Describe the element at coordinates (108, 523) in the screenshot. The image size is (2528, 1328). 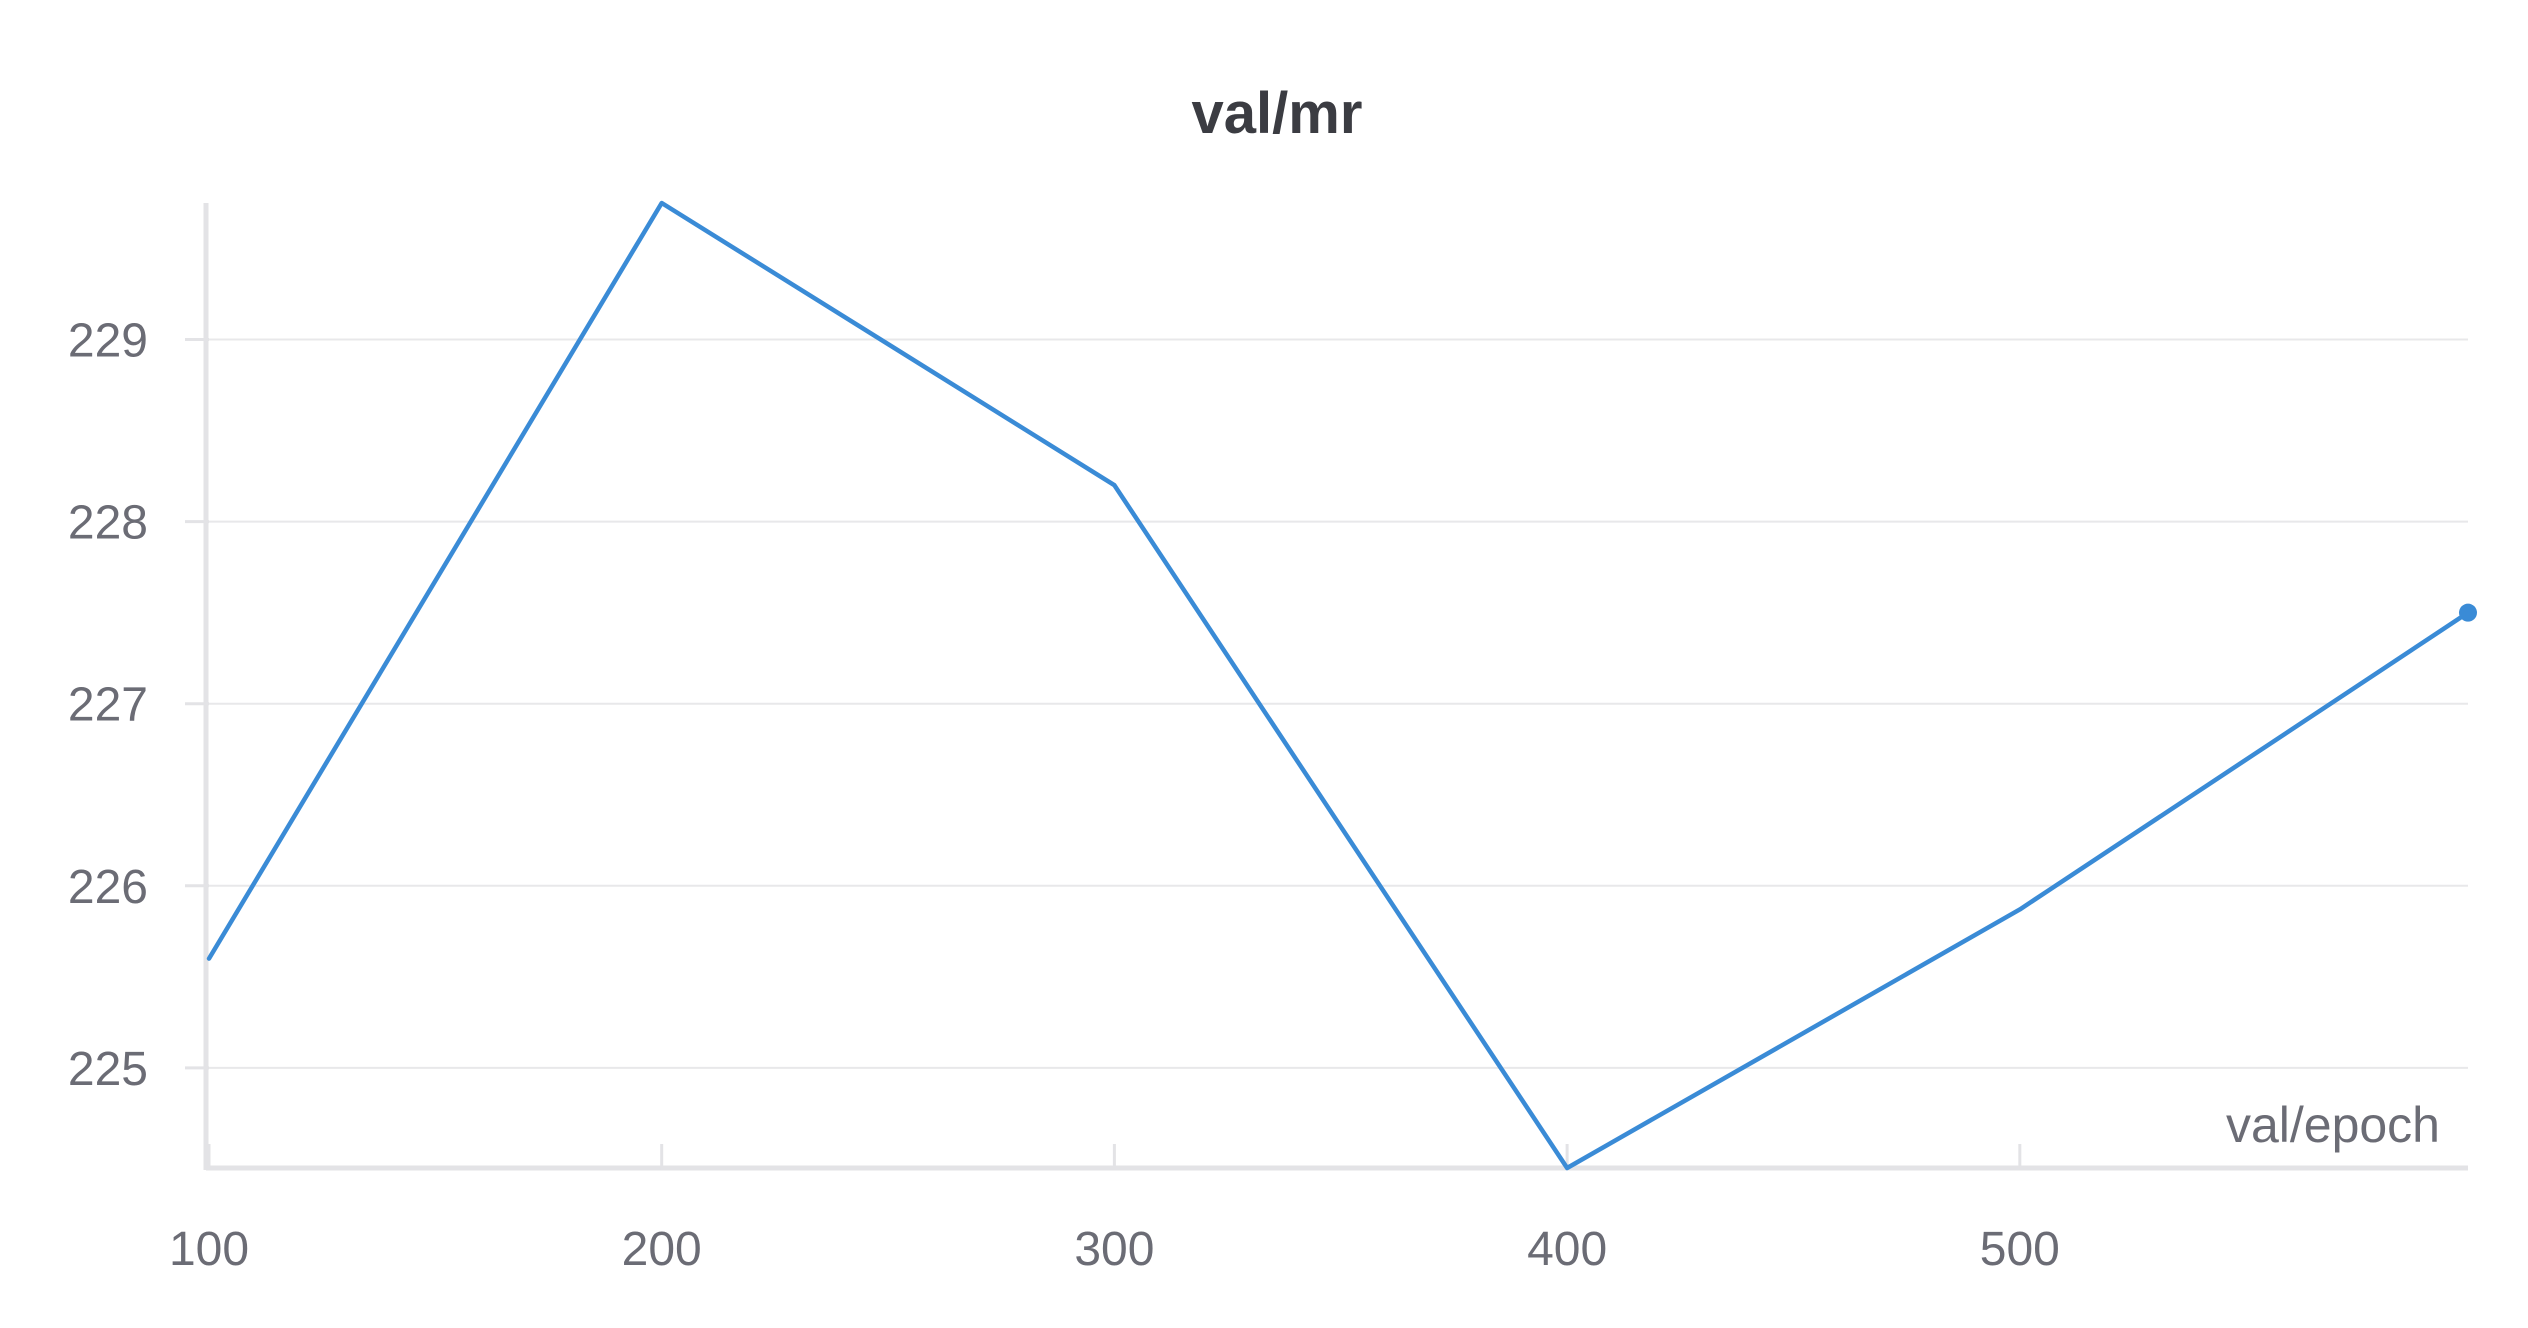
I see `y-tick-label: 228` at that location.